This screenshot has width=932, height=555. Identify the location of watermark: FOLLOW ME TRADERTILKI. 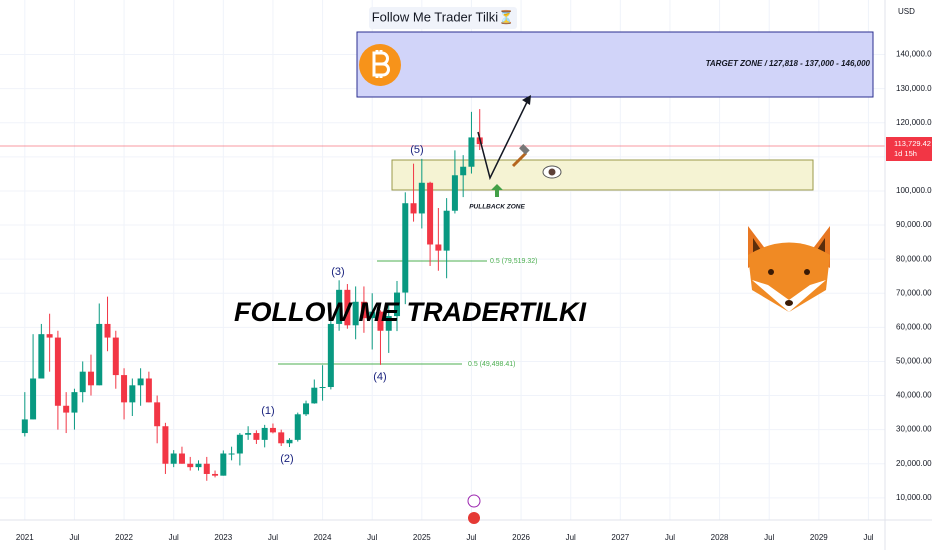
(410, 312).